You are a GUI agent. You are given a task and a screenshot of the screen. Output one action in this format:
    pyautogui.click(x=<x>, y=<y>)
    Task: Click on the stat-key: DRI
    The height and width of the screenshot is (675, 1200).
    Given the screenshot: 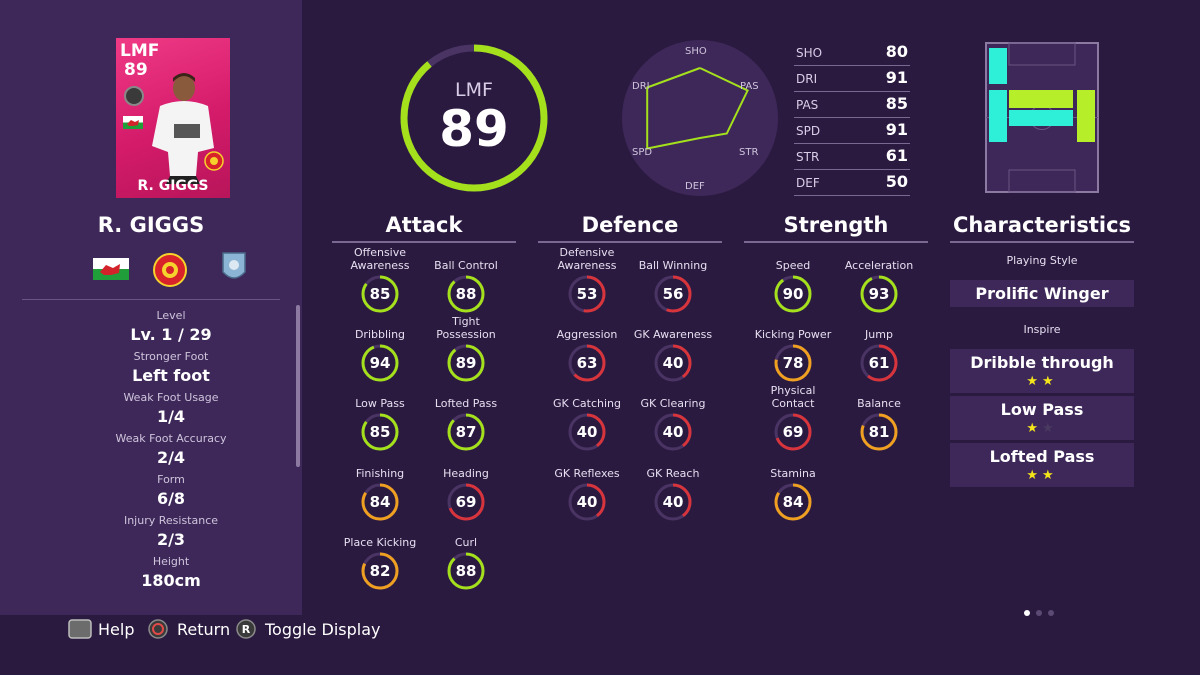 What is the action you would take?
    pyautogui.click(x=807, y=79)
    